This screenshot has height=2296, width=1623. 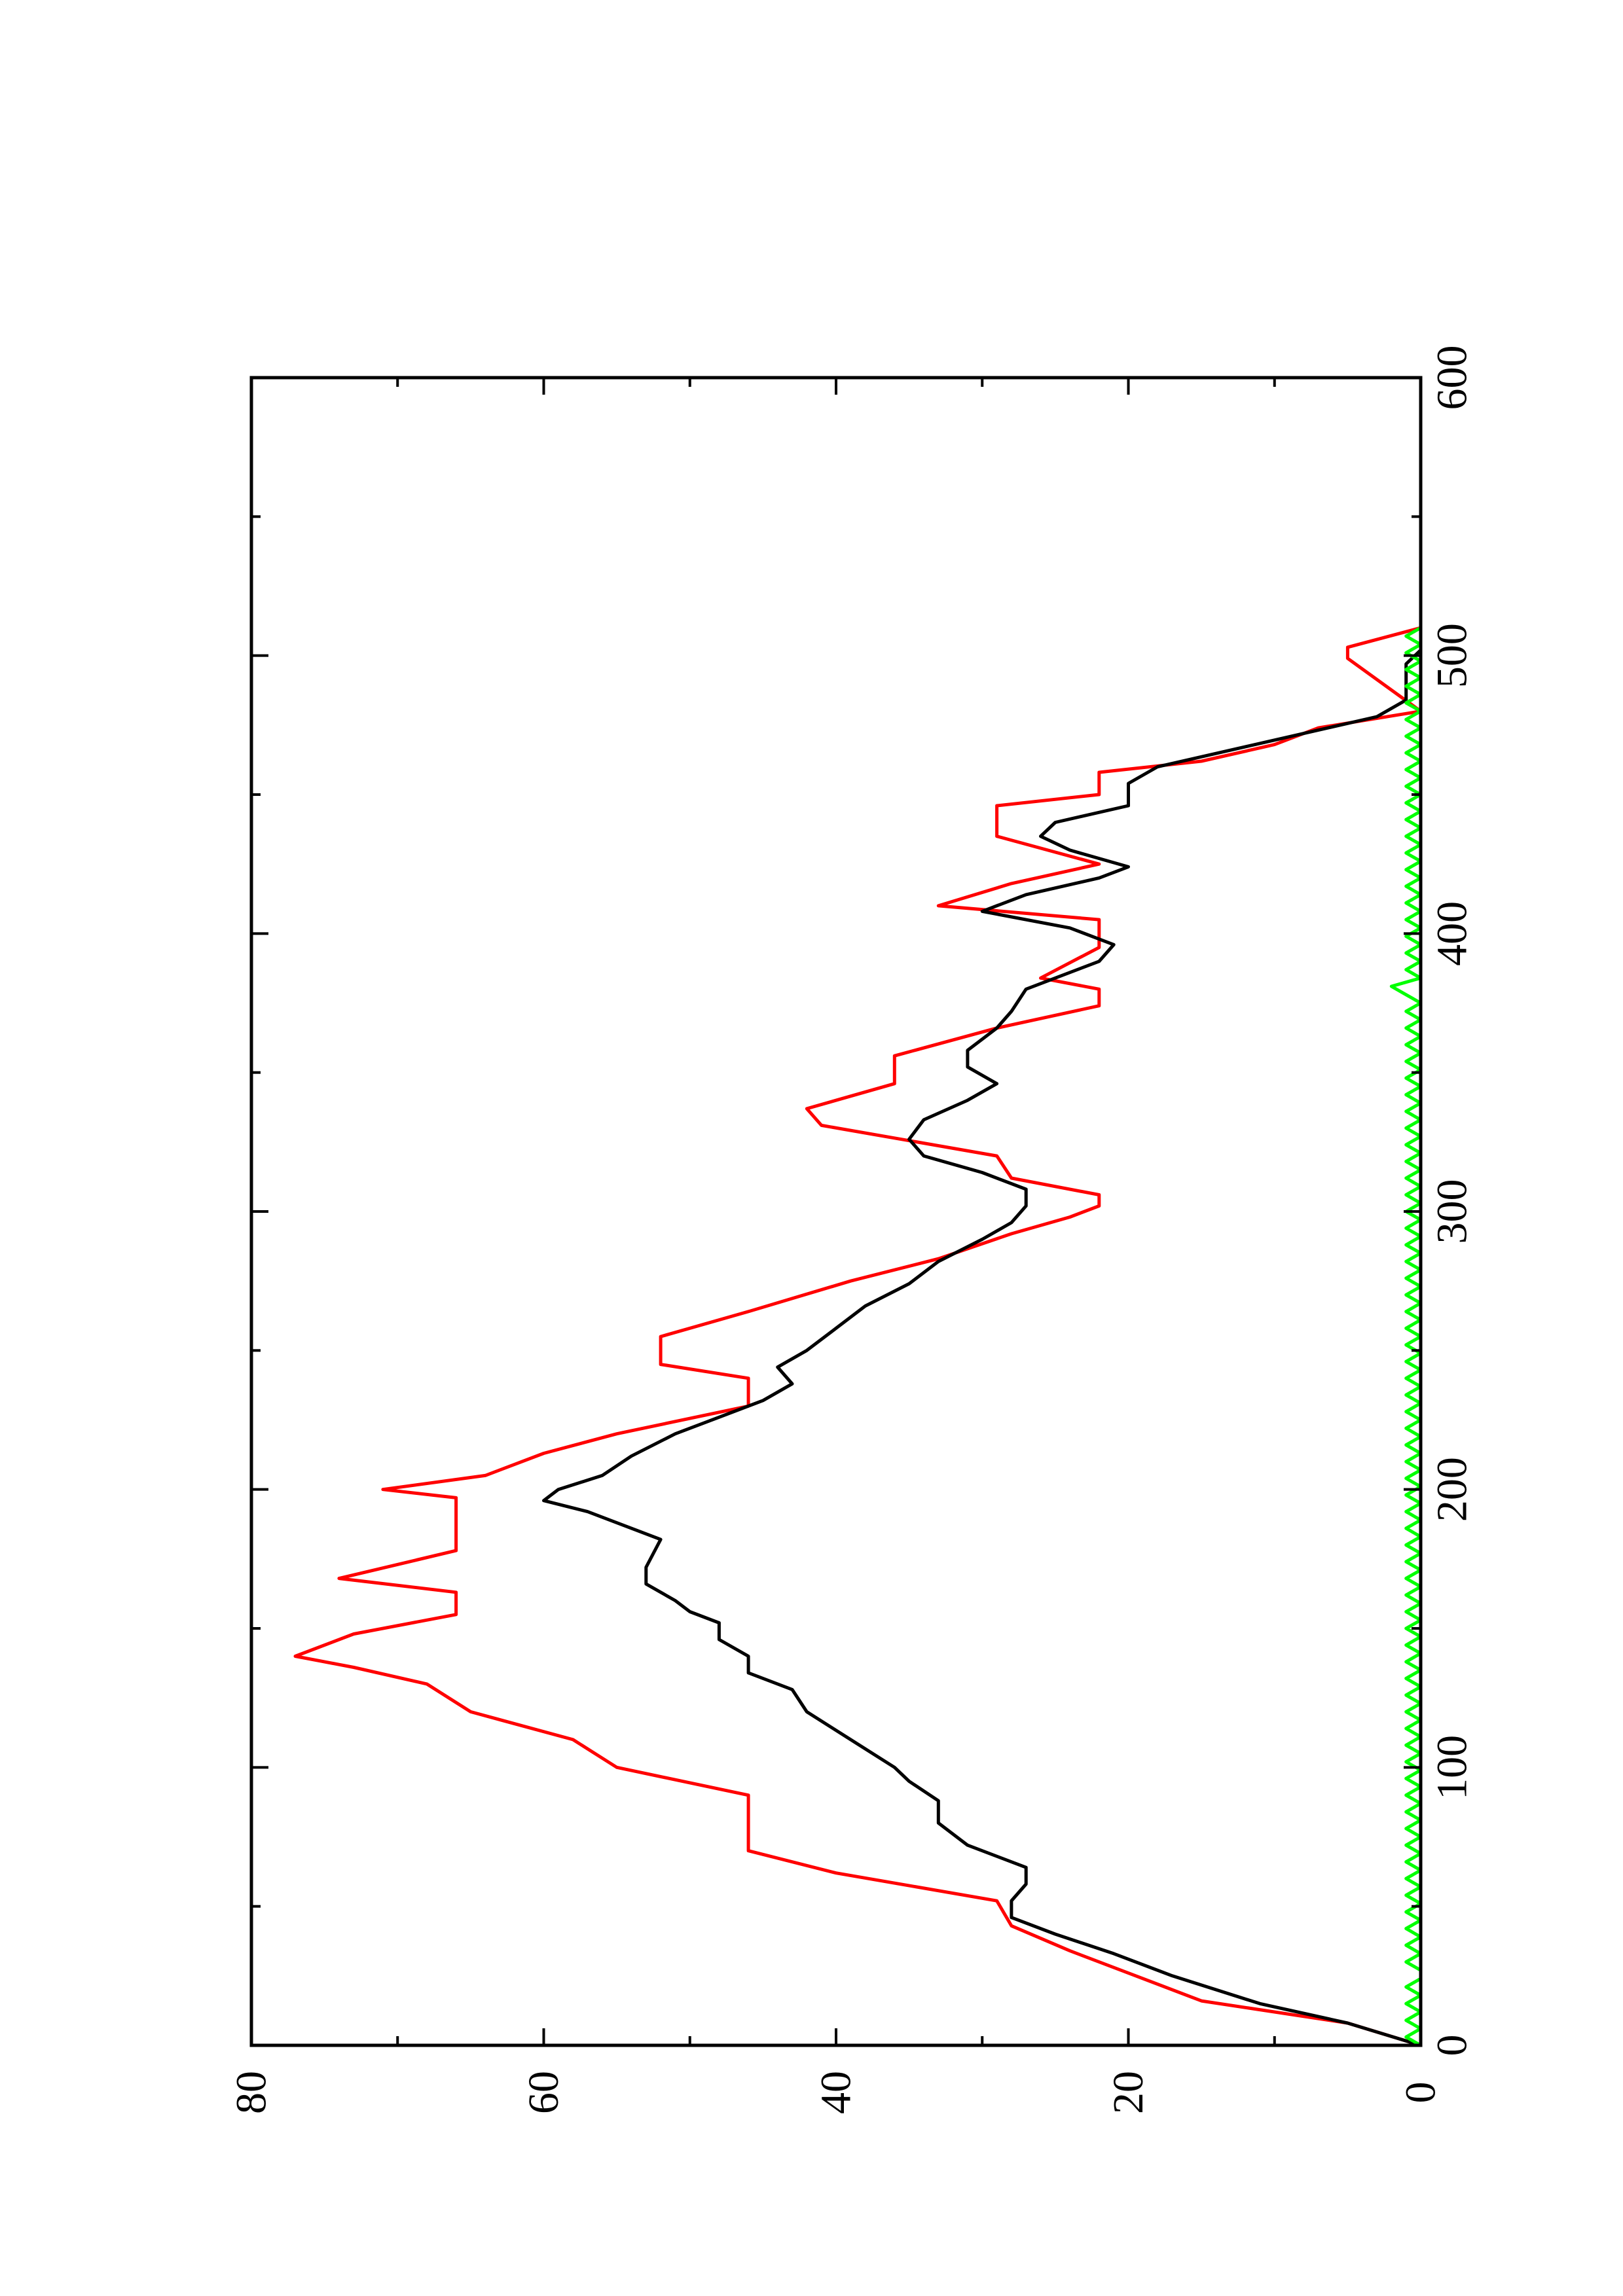 What do you see at coordinates (1452, 1489) in the screenshot?
I see `x-tick-label-2: 200` at bounding box center [1452, 1489].